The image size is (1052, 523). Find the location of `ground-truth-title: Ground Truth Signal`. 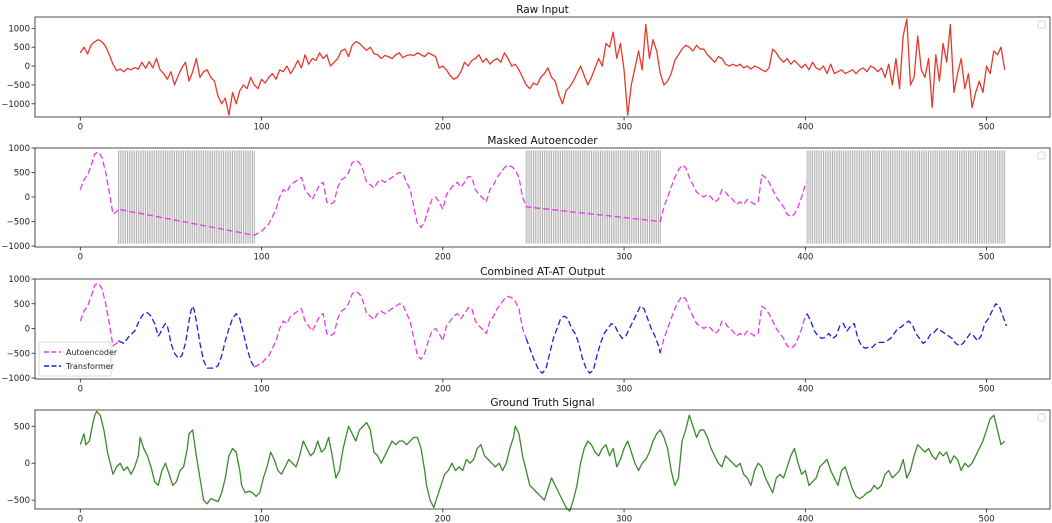

ground-truth-title: Ground Truth Signal is located at coordinates (542, 403).